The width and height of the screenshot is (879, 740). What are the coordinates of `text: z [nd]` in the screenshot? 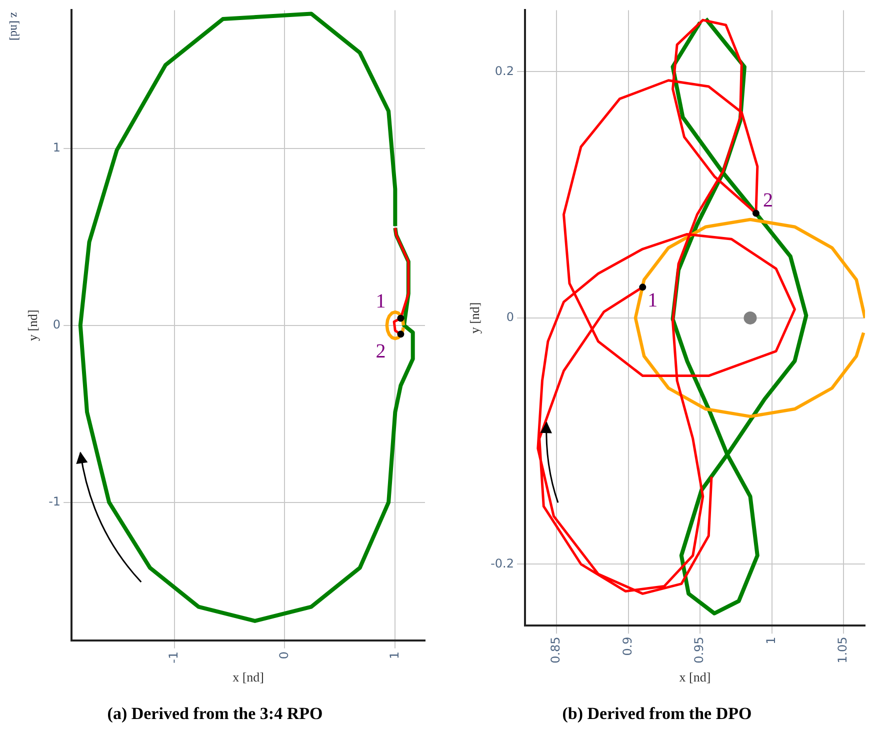 It's located at (15, 26).